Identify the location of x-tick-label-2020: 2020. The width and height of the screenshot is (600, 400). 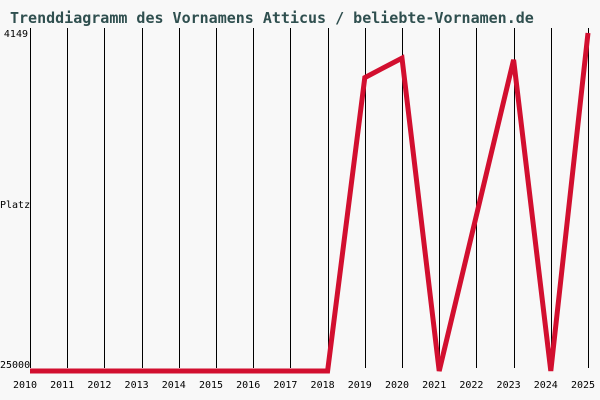
(397, 385).